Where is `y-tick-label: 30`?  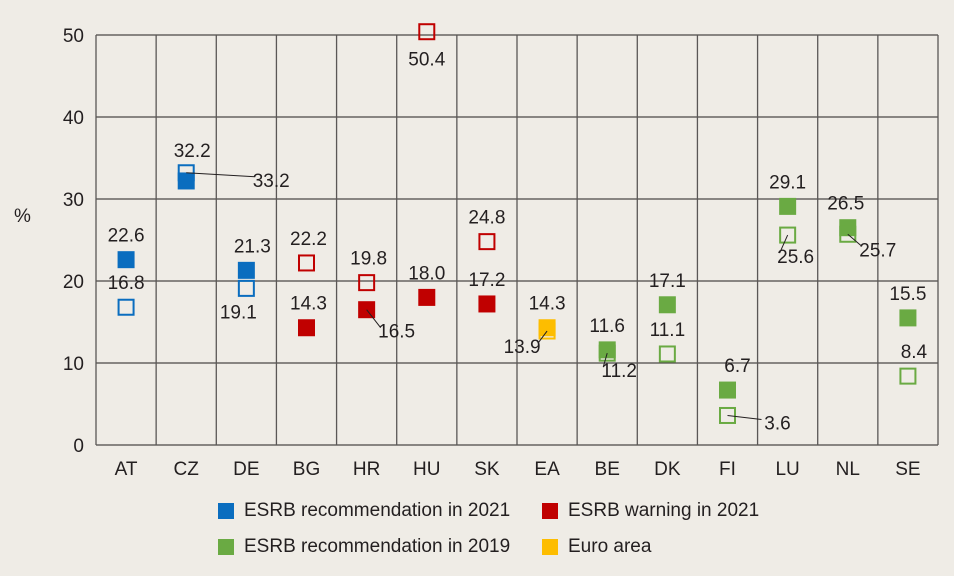 y-tick-label: 30 is located at coordinates (73, 200).